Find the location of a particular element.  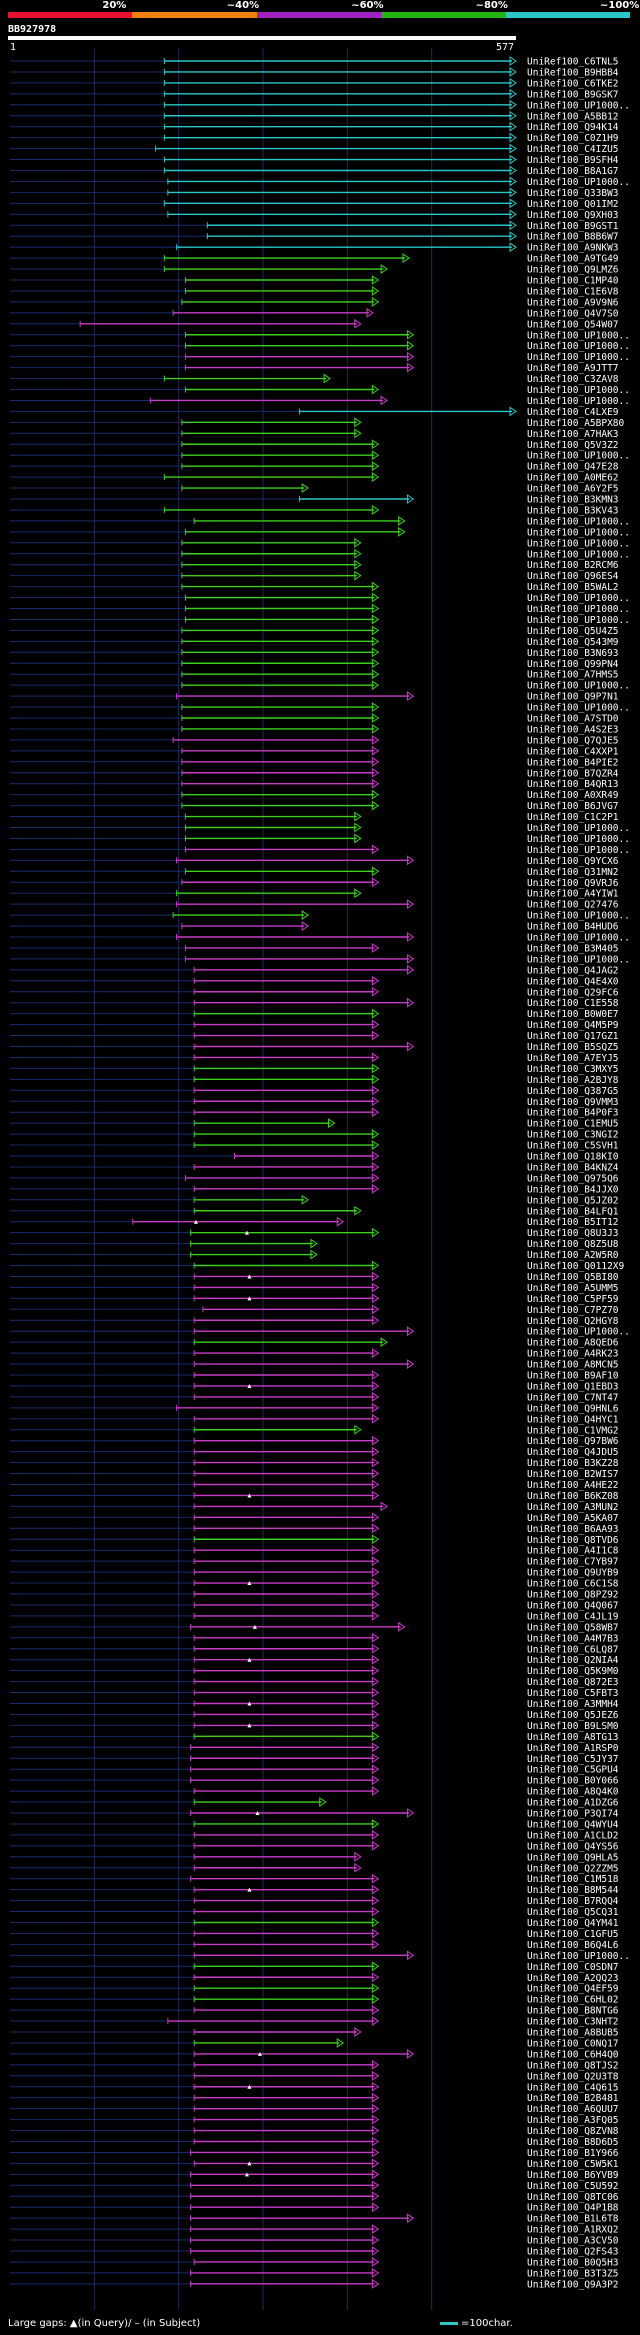

hit-label: UniRef100_A4HE22 is located at coordinates (573, 1485).